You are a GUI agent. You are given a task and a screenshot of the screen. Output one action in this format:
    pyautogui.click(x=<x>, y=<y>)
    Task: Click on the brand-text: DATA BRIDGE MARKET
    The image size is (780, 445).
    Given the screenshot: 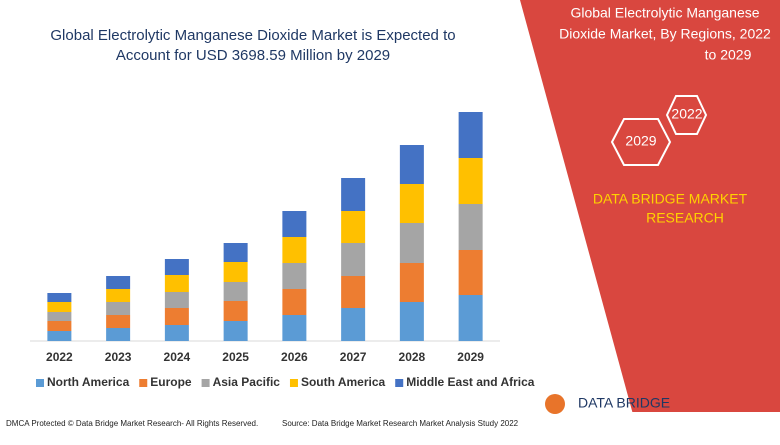 What is the action you would take?
    pyautogui.click(x=670, y=199)
    